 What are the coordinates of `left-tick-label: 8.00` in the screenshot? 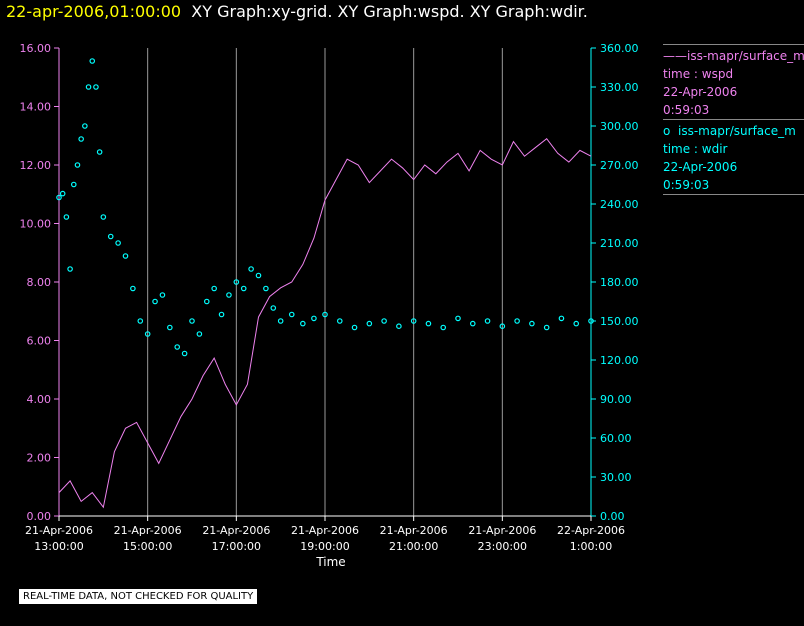 It's located at (39, 282).